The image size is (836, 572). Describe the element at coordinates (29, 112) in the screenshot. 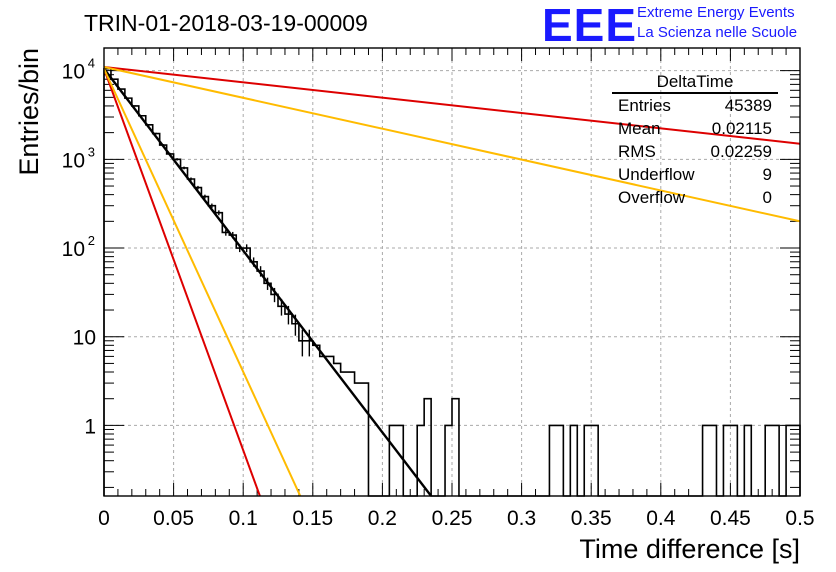

I see `y-axis-label: Entries/bin` at that location.